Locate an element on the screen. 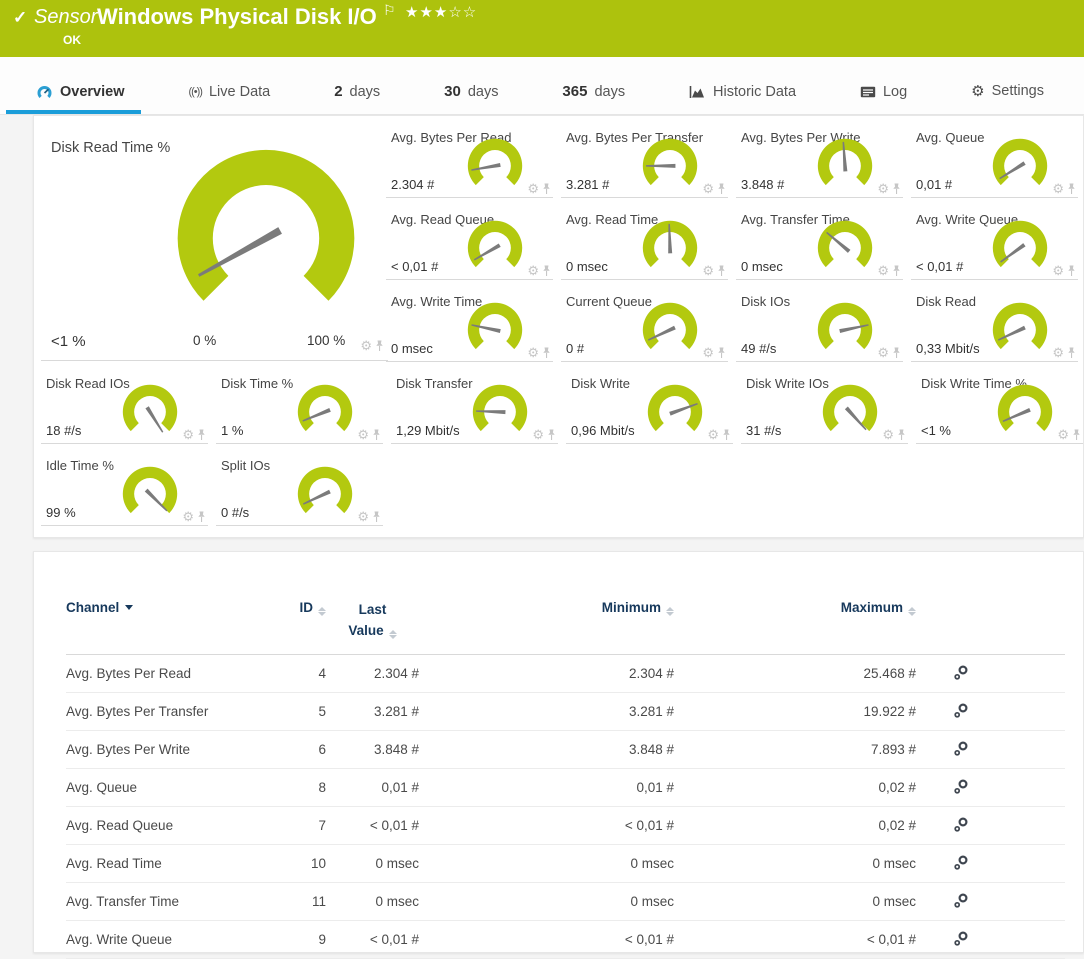 The height and width of the screenshot is (959, 1084). column-header-maximum: Maximum is located at coordinates (795, 608).